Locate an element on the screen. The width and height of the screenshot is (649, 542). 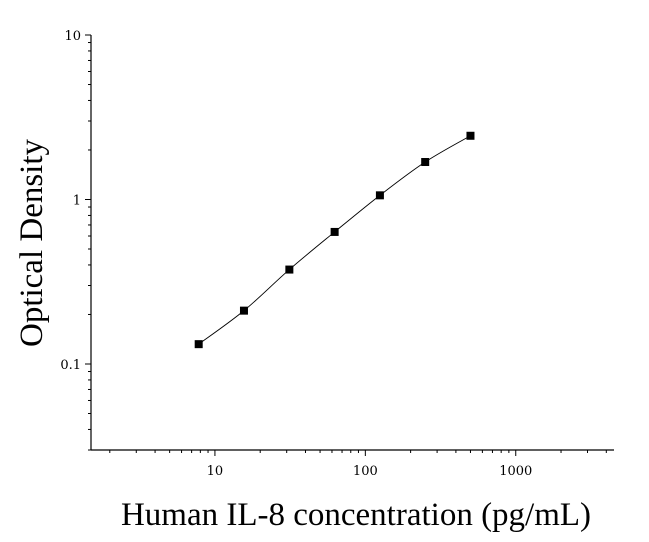
x-tick-label: 100 is located at coordinates (365, 471).